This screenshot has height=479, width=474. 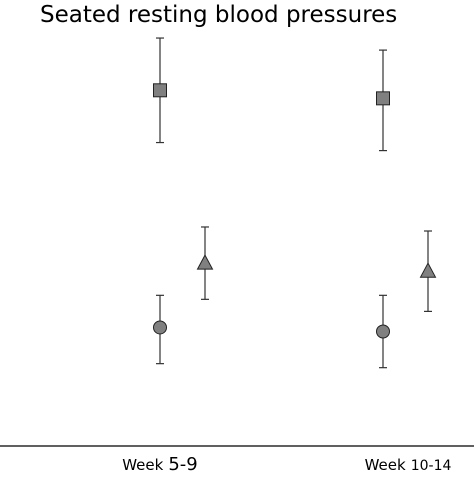 What do you see at coordinates (182, 464) in the screenshot?
I see `x-tick-label-range: 5-9` at bounding box center [182, 464].